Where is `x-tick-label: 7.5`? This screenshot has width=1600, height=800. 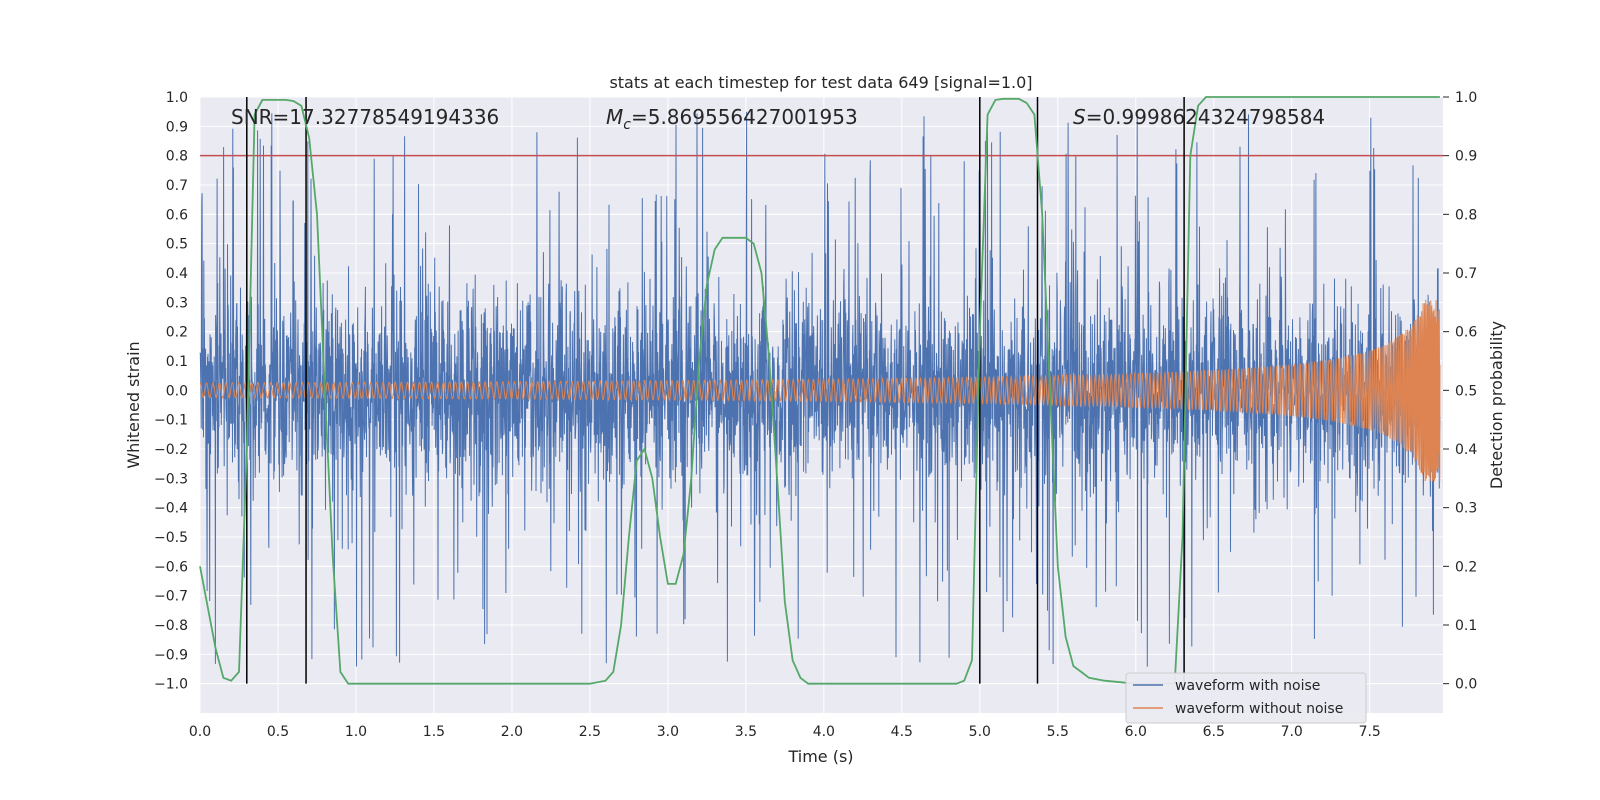 x-tick-label: 7.5 is located at coordinates (1370, 732).